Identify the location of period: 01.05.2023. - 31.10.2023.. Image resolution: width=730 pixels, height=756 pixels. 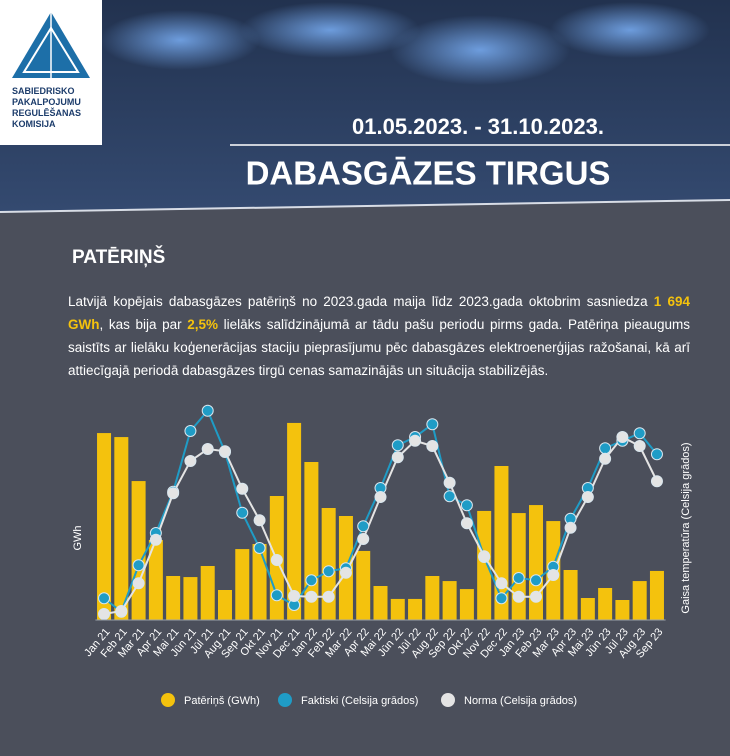
(478, 126).